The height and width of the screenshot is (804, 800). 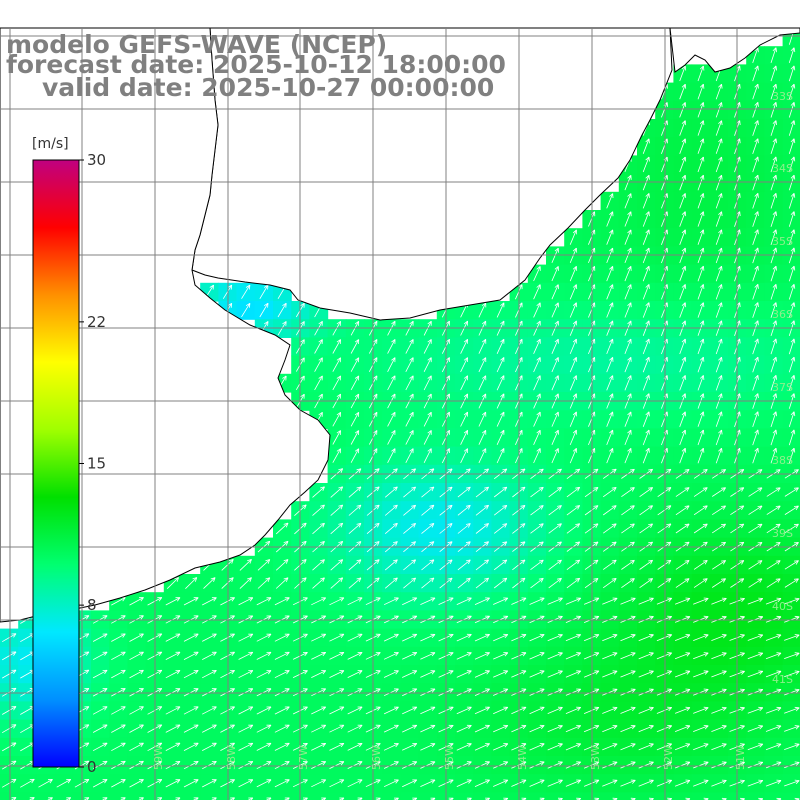 What do you see at coordinates (96, 322) in the screenshot?
I see `colorbar-tick-label: 22` at bounding box center [96, 322].